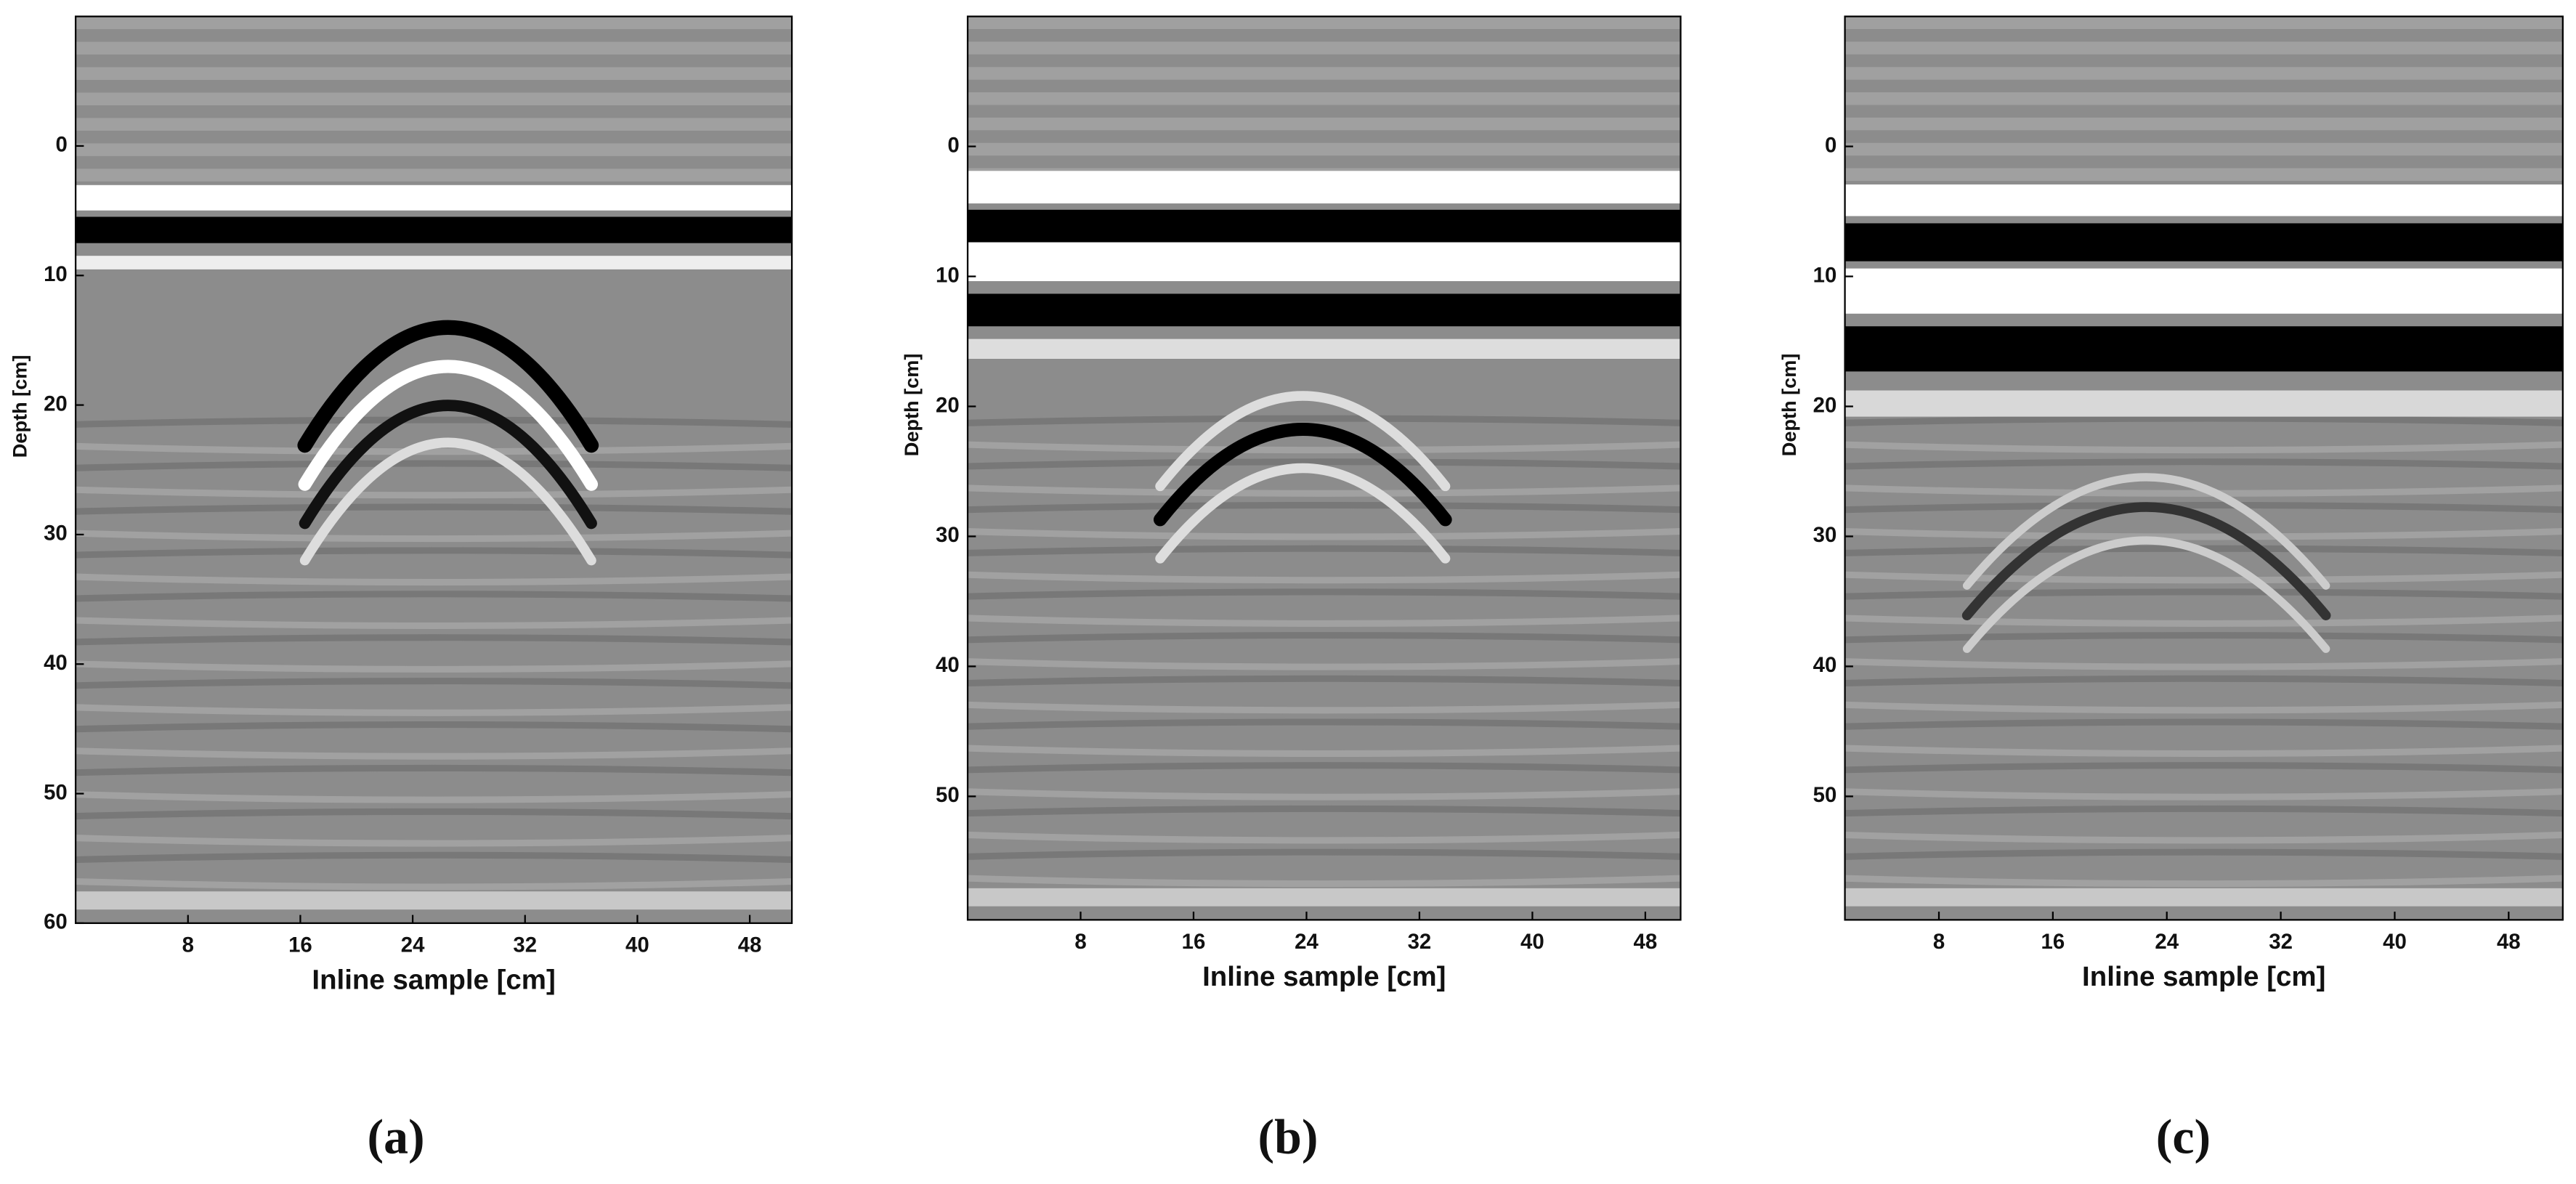 This screenshot has height=1184, width=2576. I want to click on panel-label: (b), so click(1288, 1136).